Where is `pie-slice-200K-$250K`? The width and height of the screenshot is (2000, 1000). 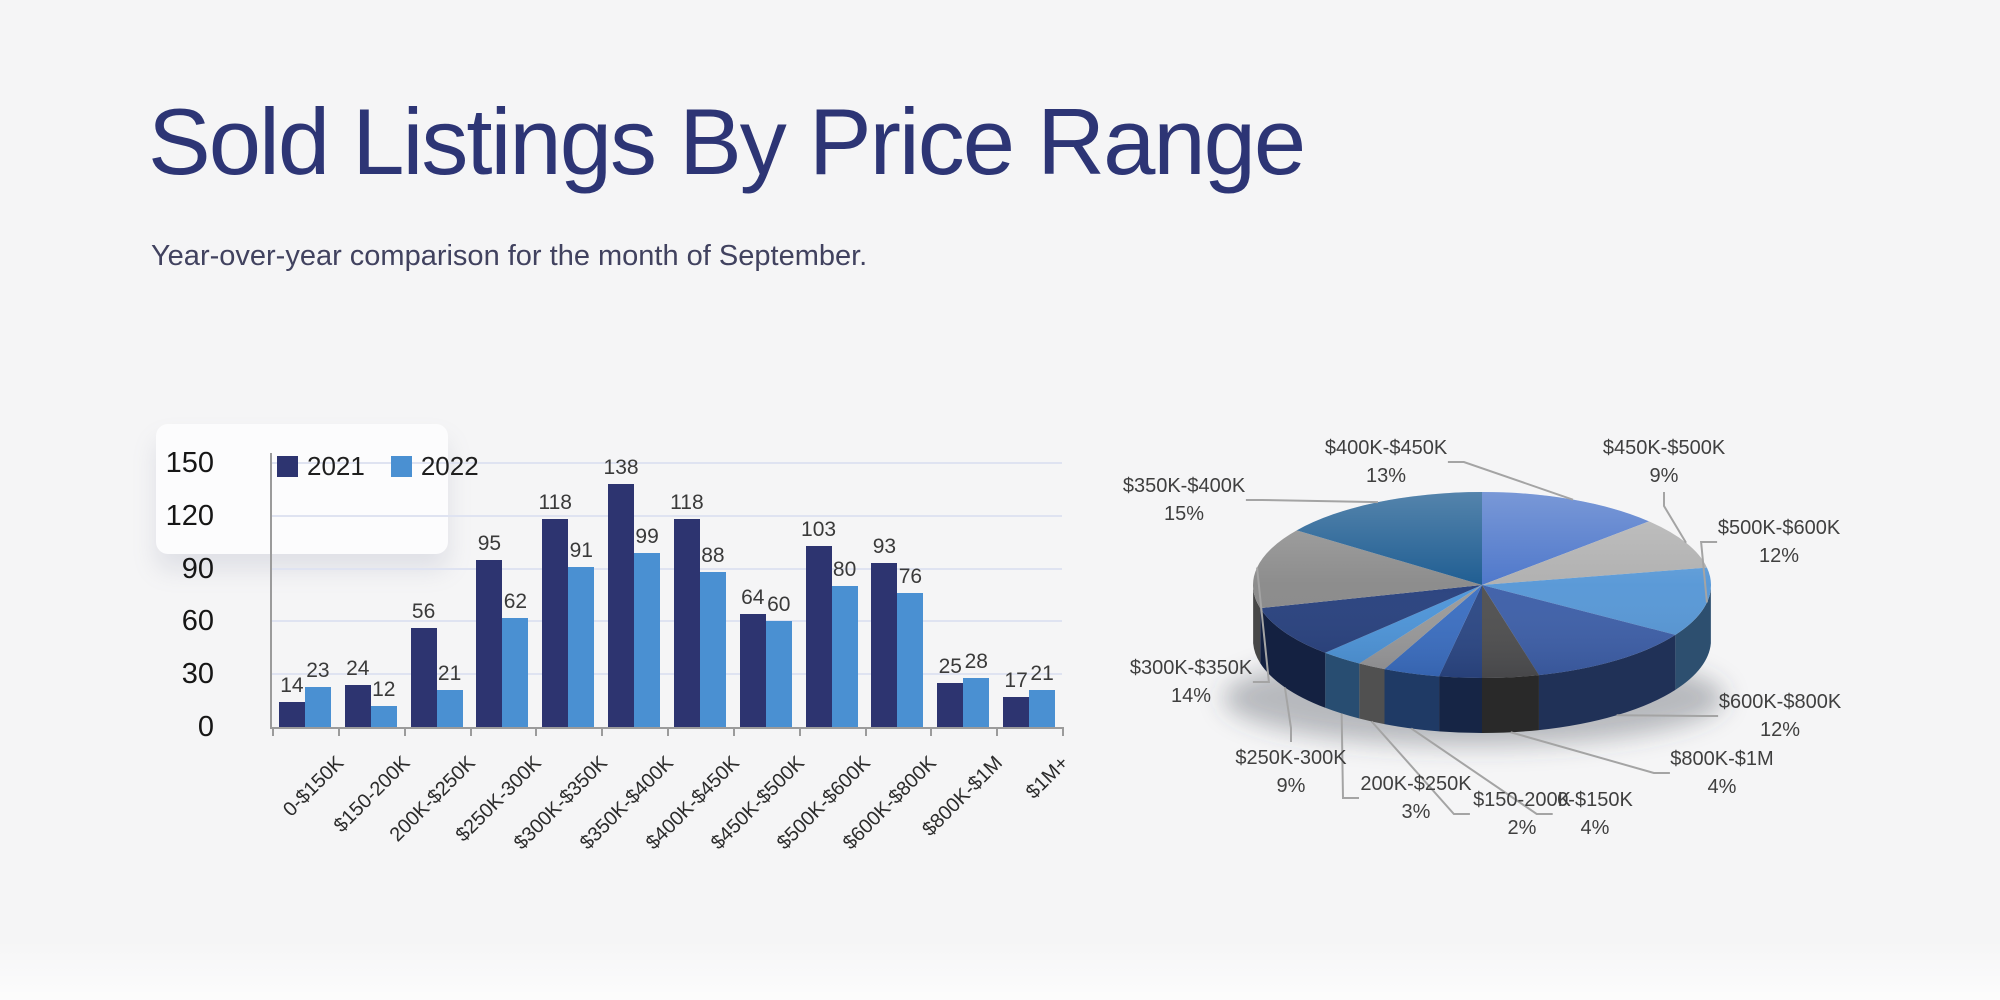
pie-slice-200K-$250K is located at coordinates (1403, 624).